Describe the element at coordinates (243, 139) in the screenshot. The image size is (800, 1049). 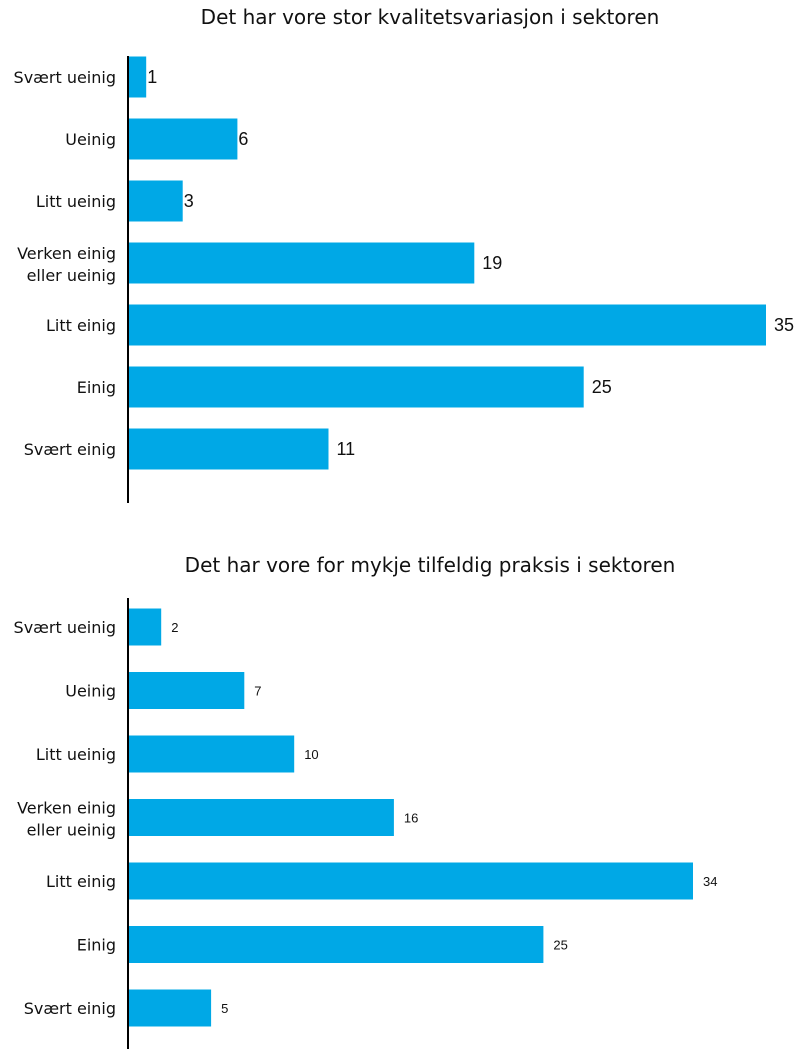
I see `value-label: 6` at that location.